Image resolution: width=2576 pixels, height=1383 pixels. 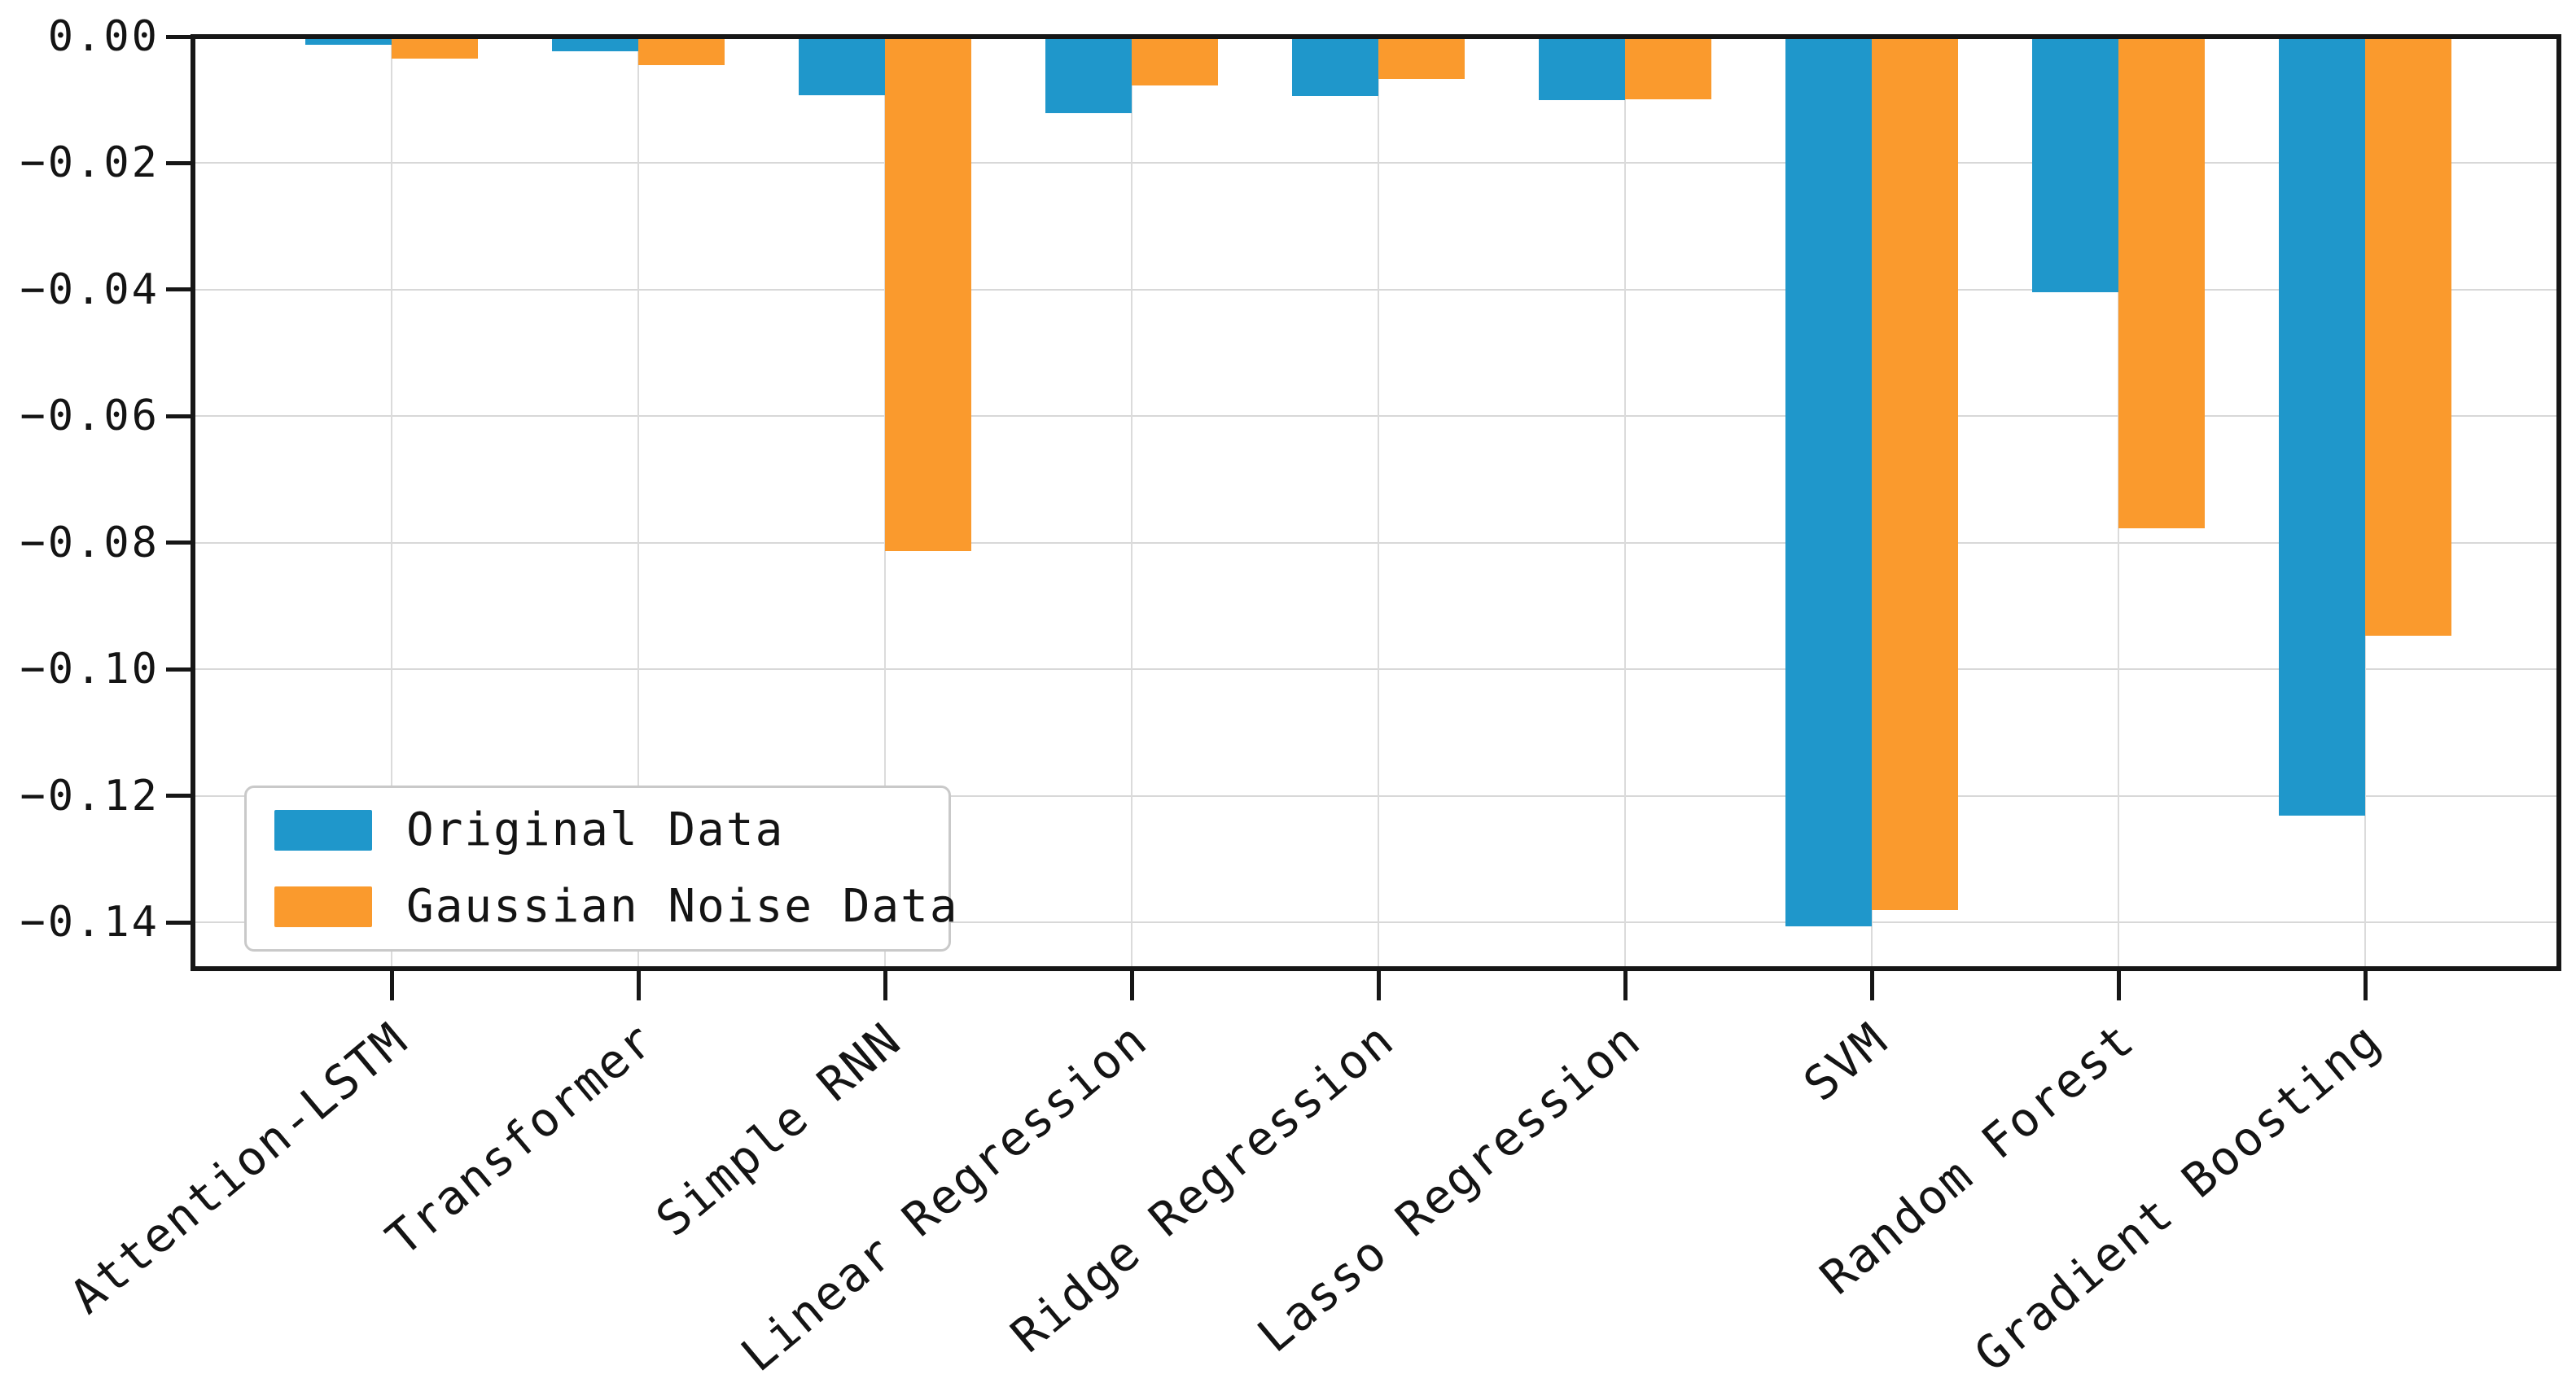 What do you see at coordinates (2075, 166) in the screenshot?
I see `bar-original-random-forest` at bounding box center [2075, 166].